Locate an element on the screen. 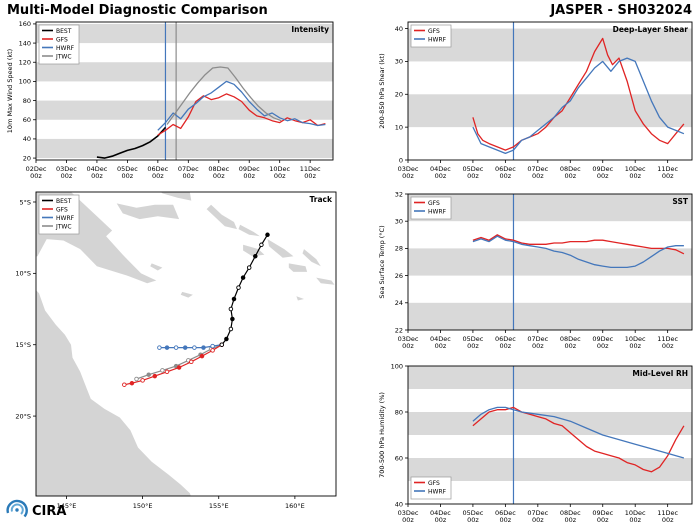  panel-title: Mid-Level RH is located at coordinates (660, 373).